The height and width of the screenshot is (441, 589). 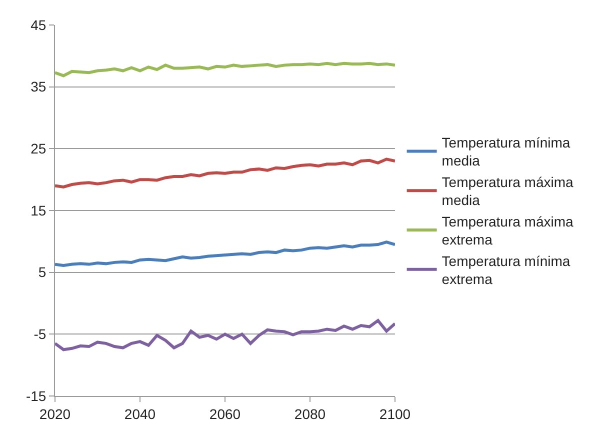 What do you see at coordinates (395, 414) in the screenshot?
I see `x-tick-label: 2100` at bounding box center [395, 414].